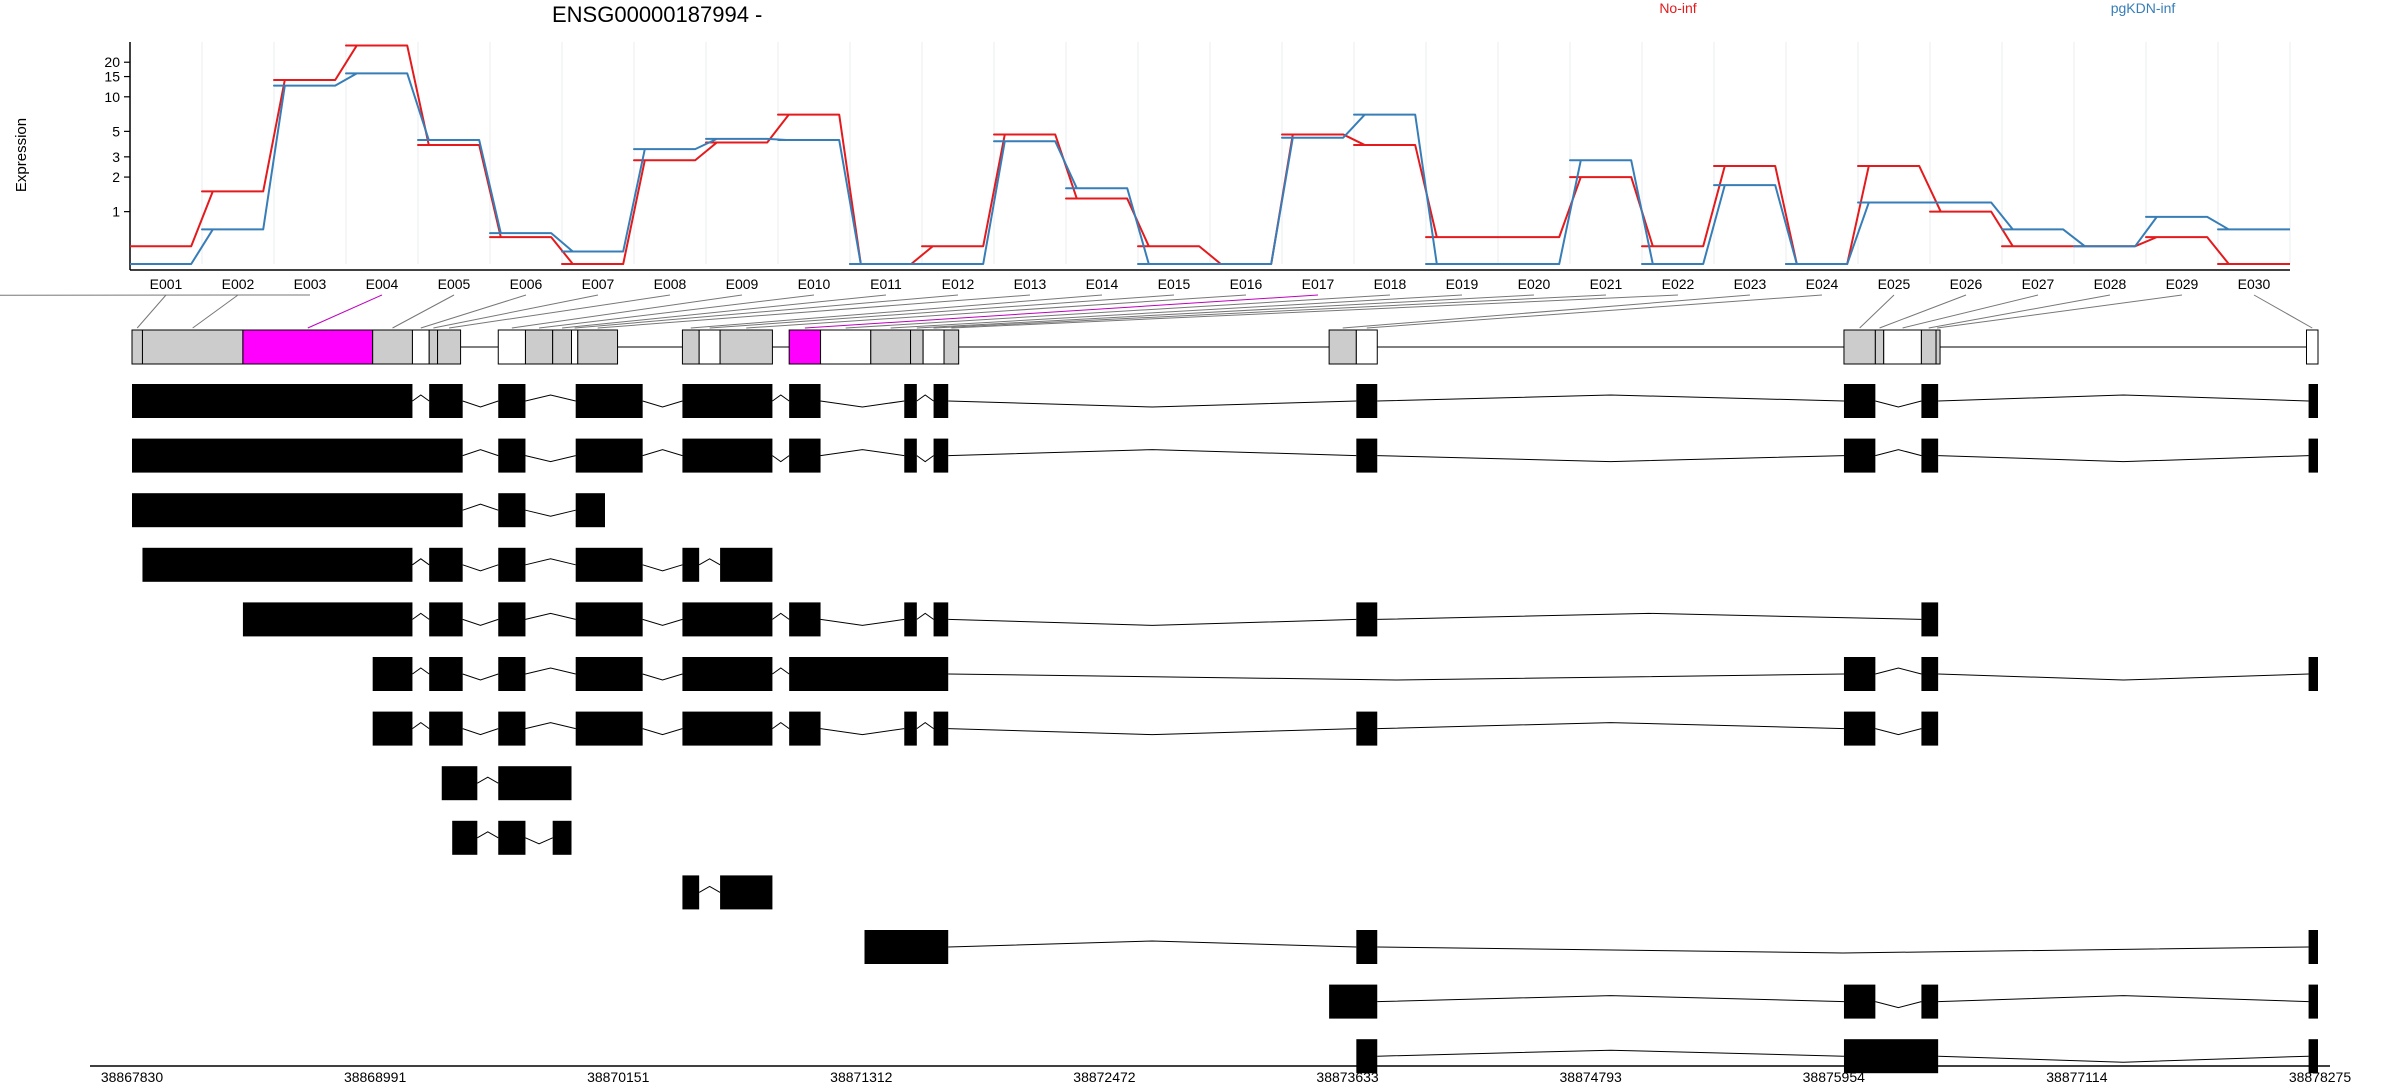 The width and height of the screenshot is (2400, 1090). I want to click on exon-label: E024, so click(1822, 284).